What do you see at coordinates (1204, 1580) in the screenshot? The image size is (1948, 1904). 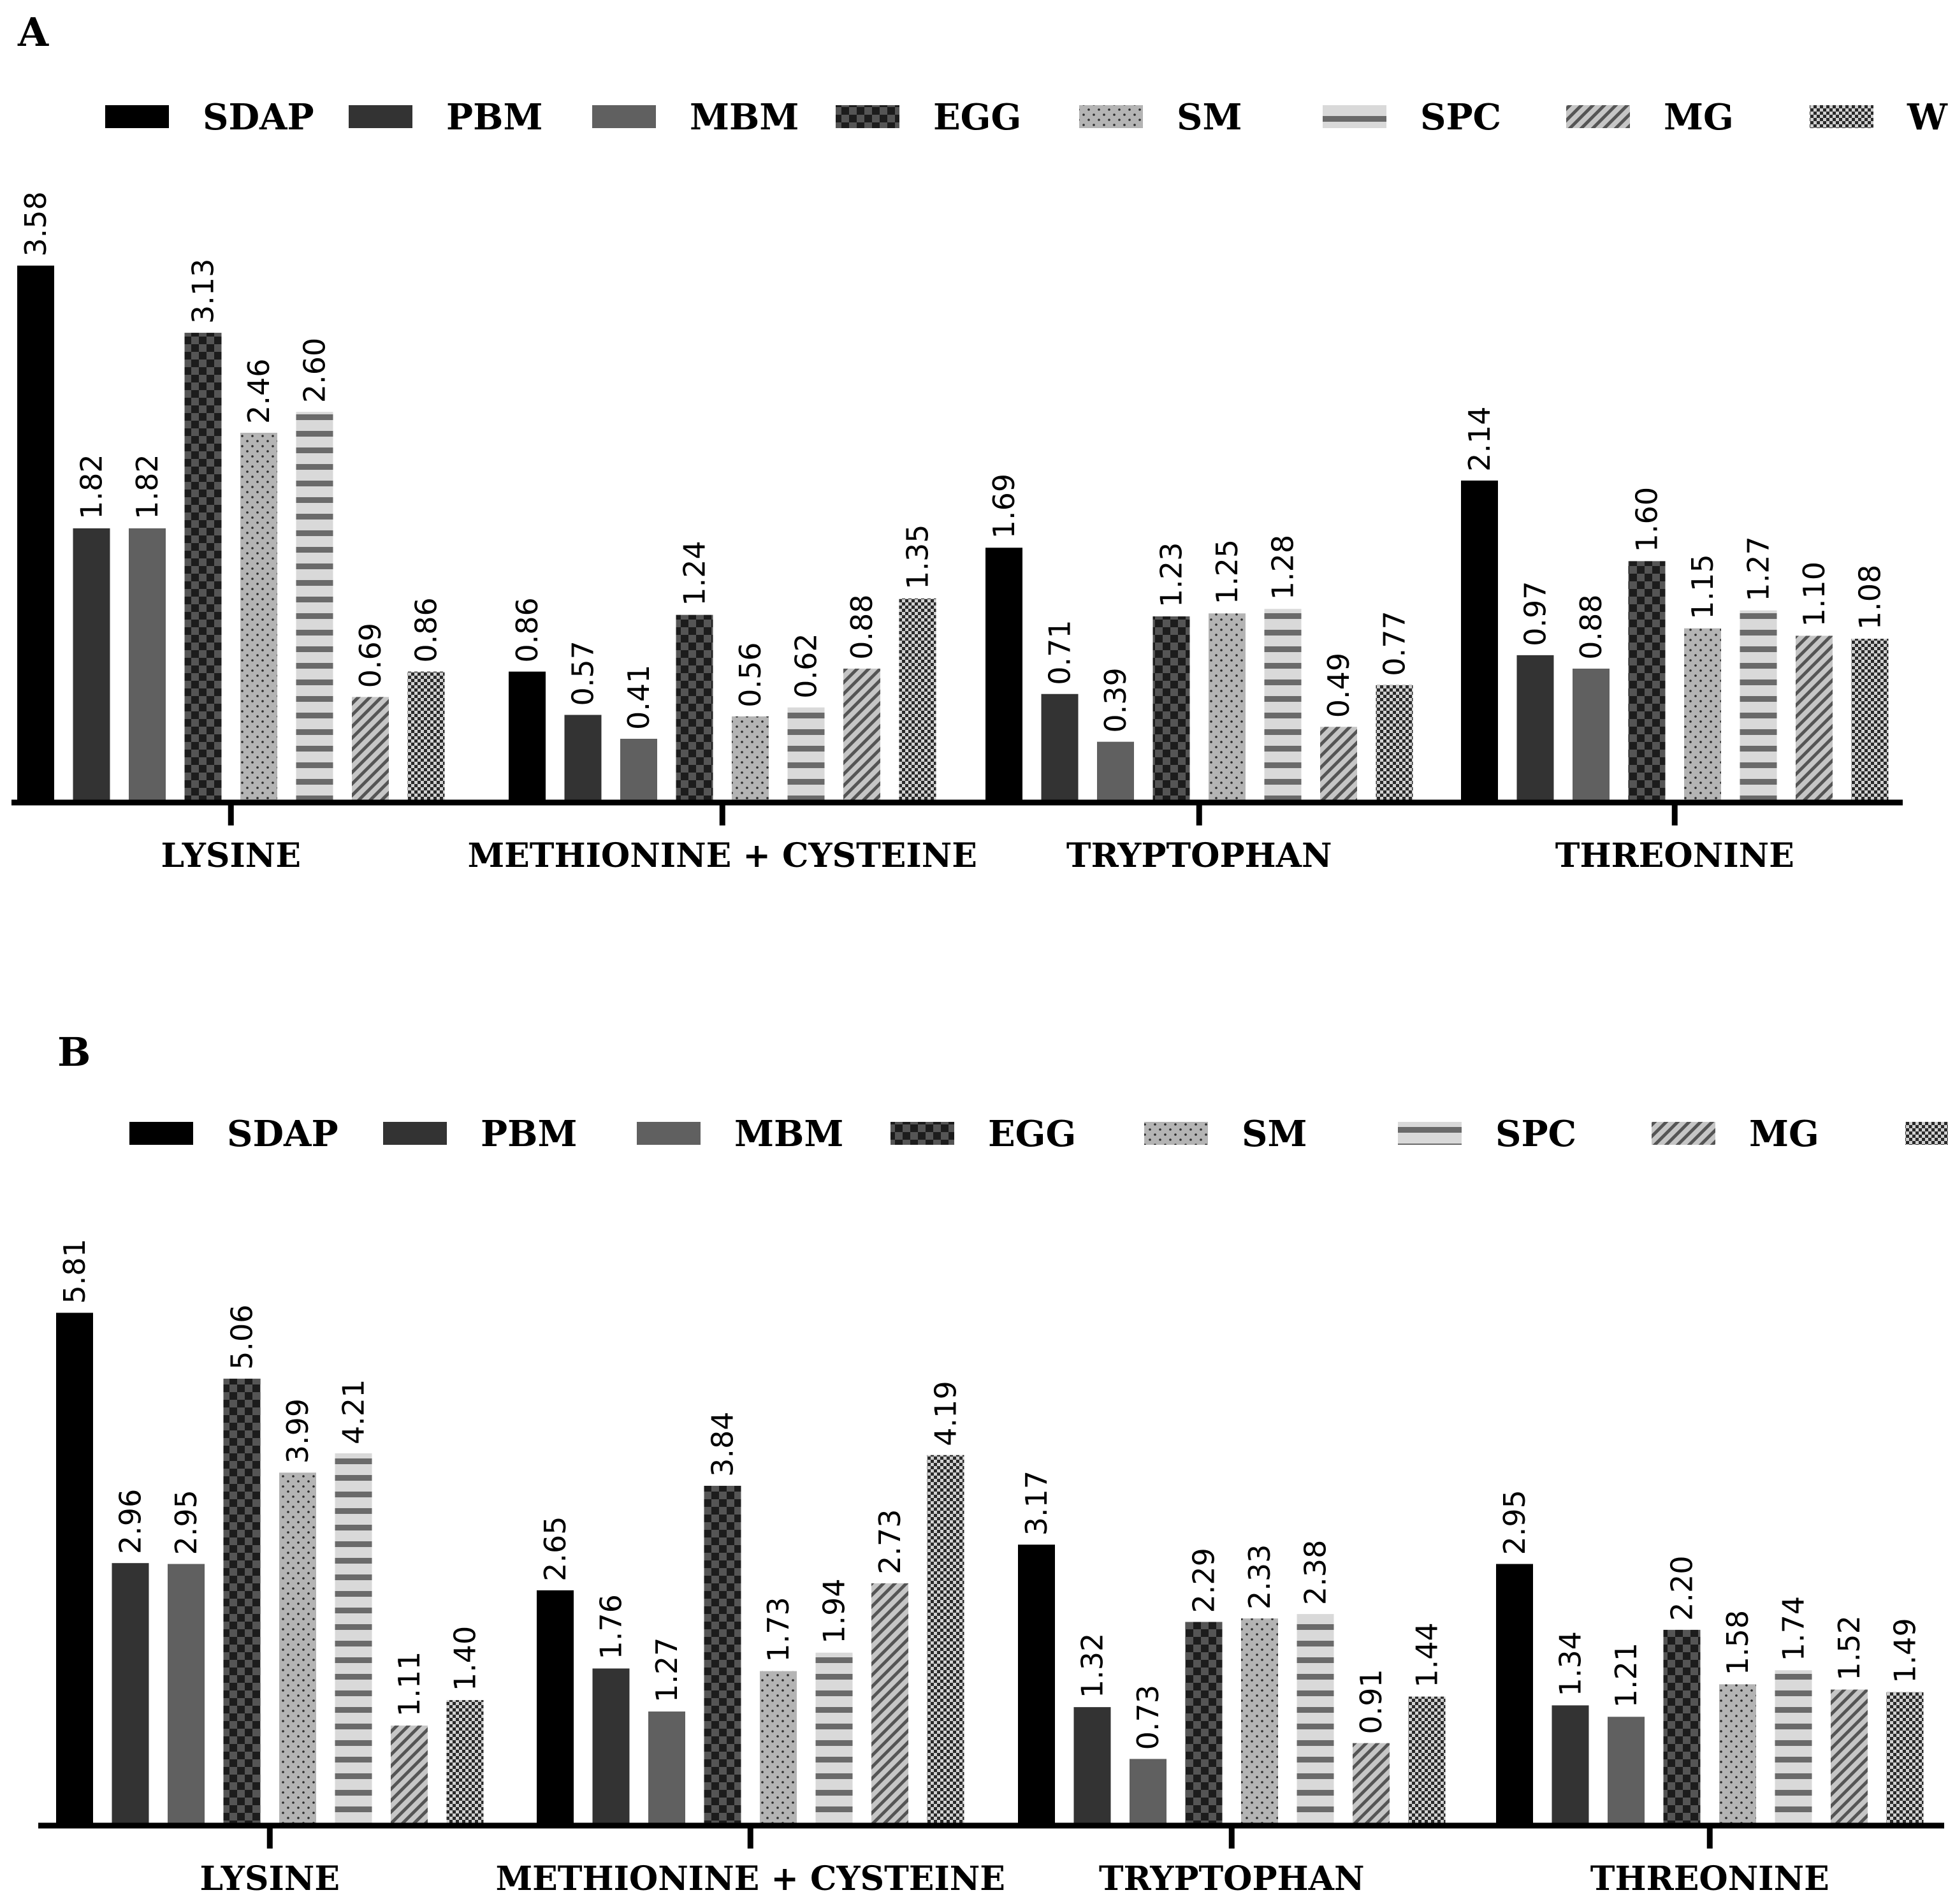 I see `value-label: 2.29` at bounding box center [1204, 1580].